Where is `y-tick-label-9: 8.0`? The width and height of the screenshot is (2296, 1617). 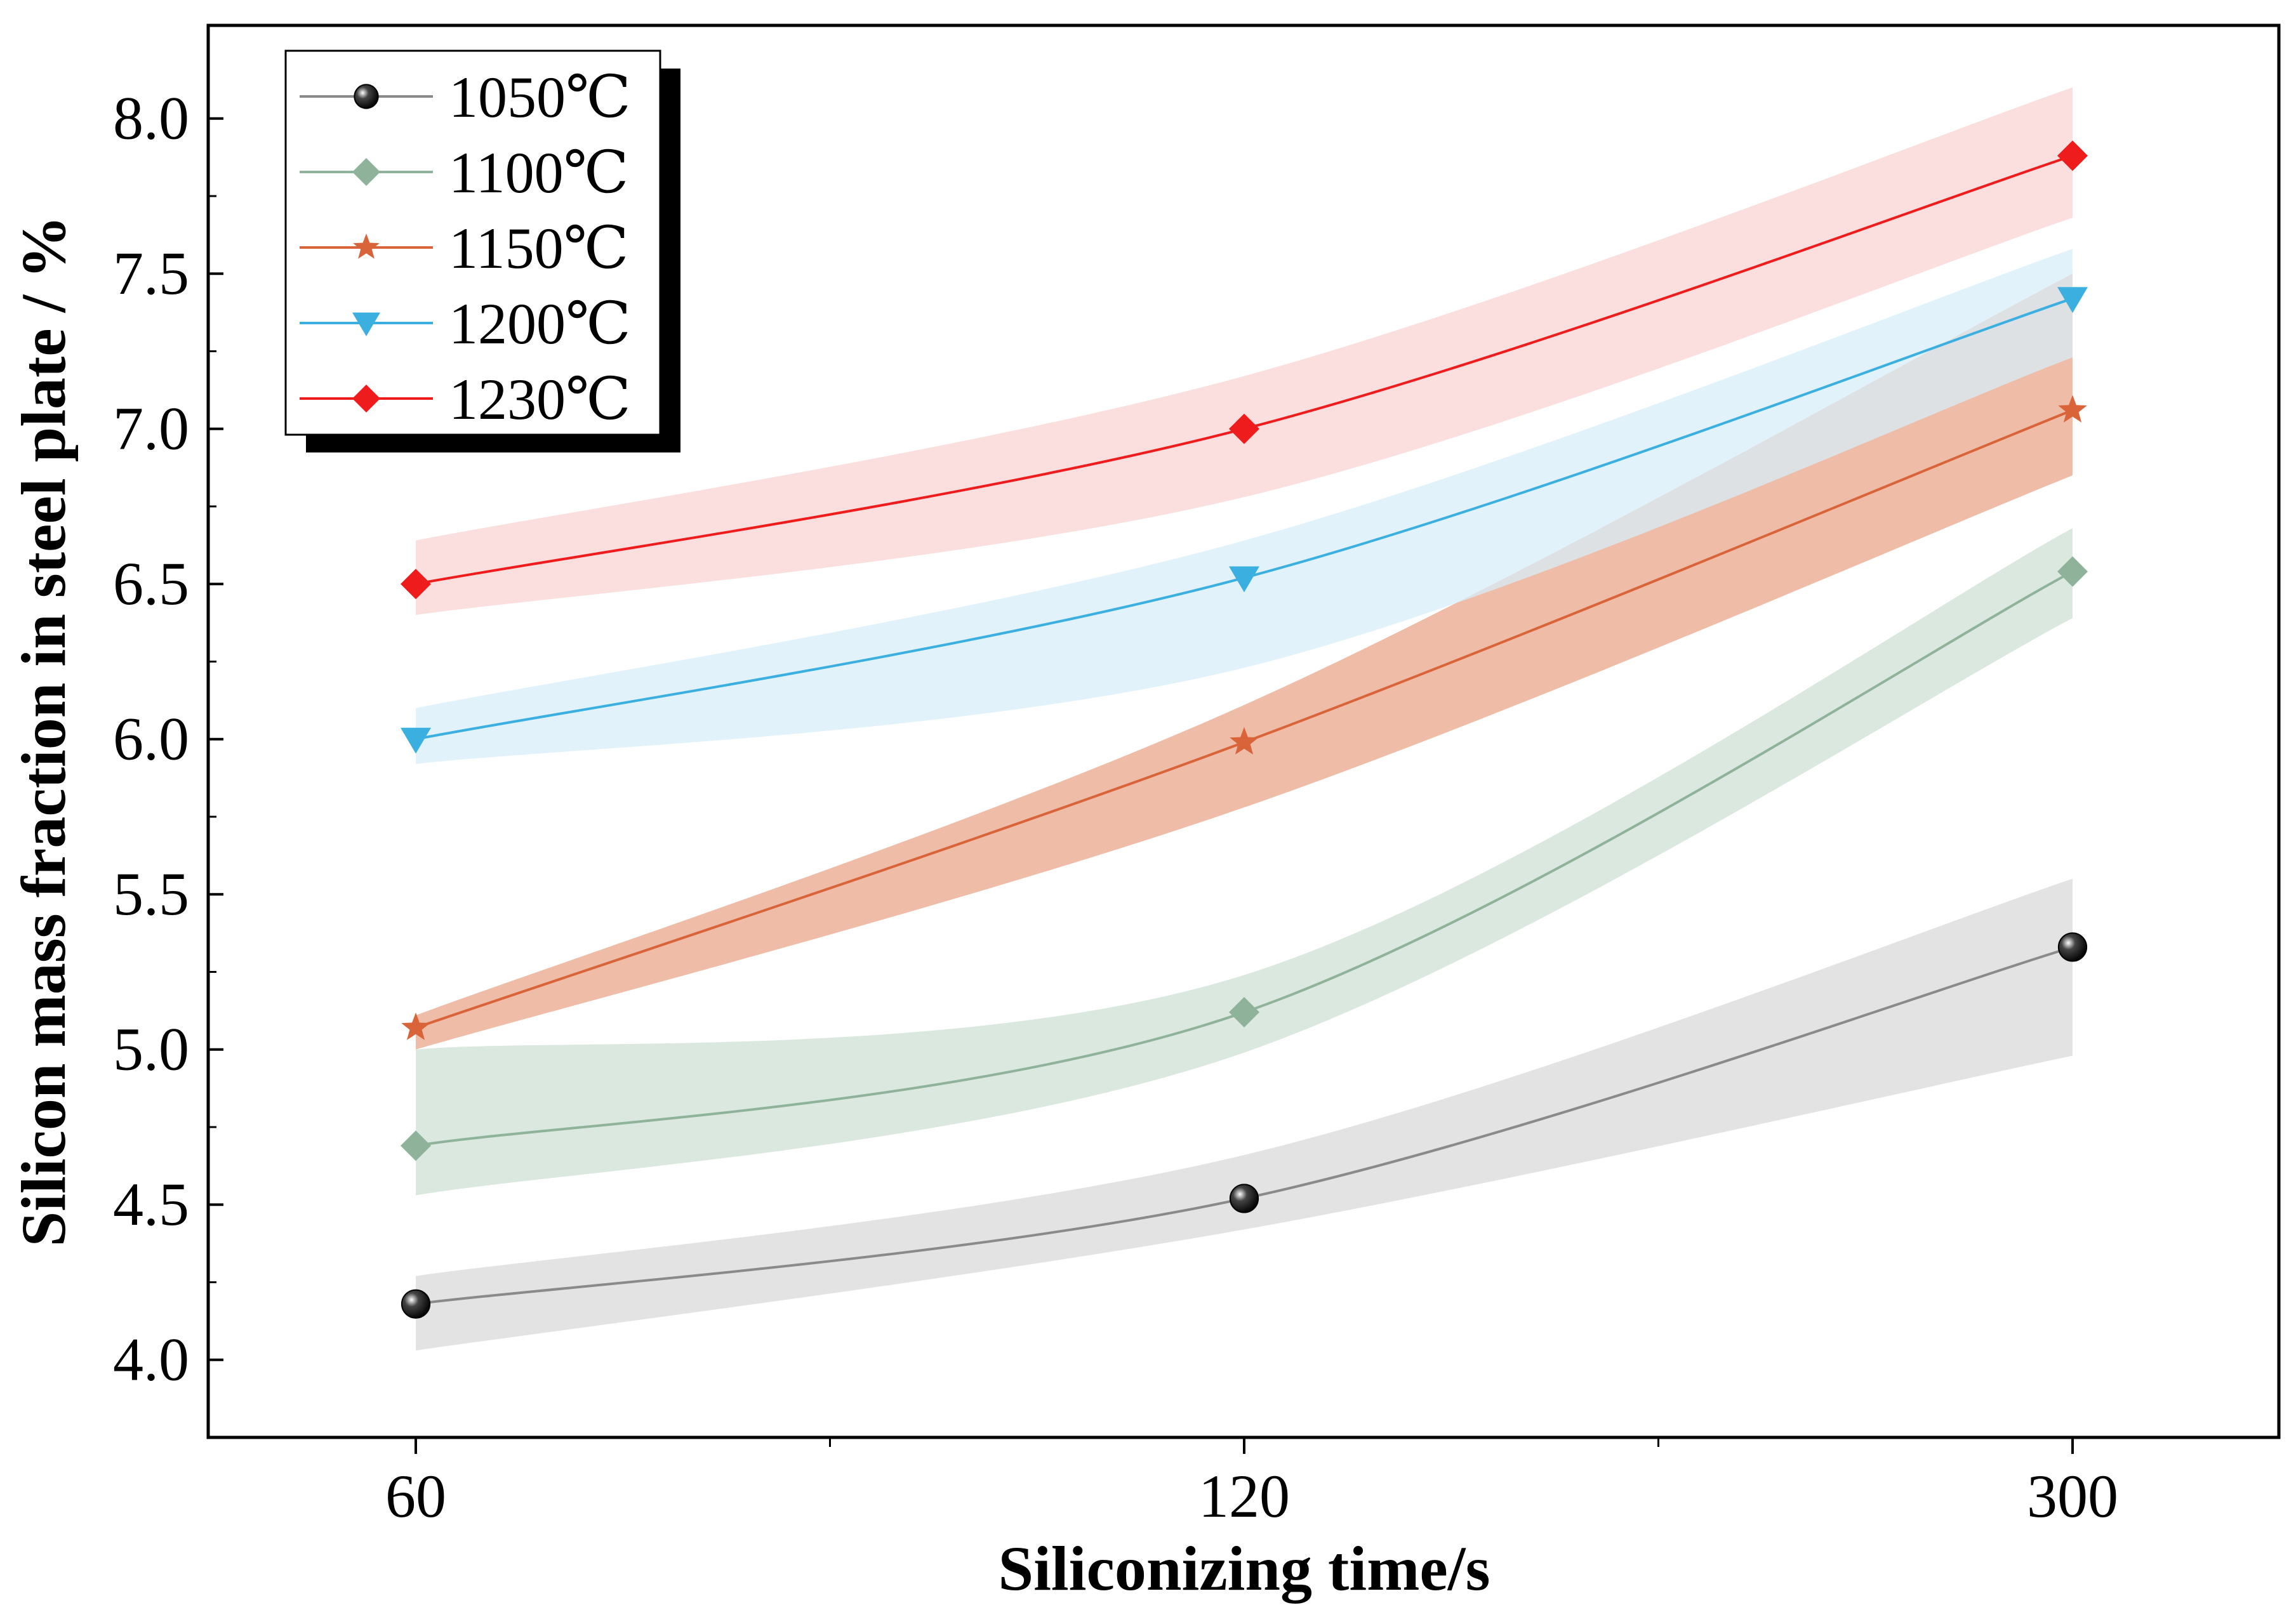
y-tick-label-9: 8.0 is located at coordinates (151, 118).